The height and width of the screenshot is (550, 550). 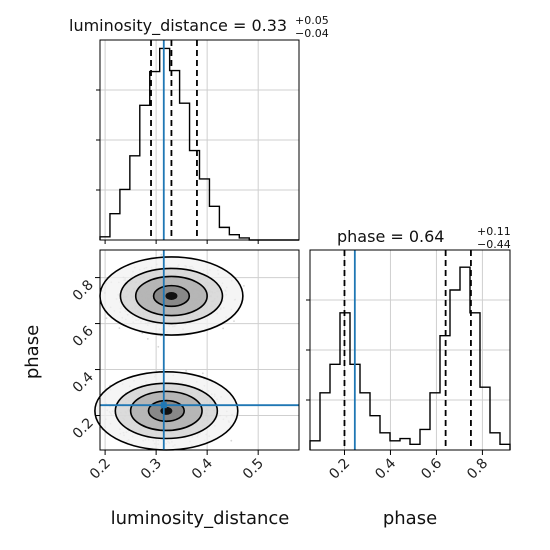 What do you see at coordinates (178, 26) in the screenshot?
I see `luminosity-distance-title: luminosity_distance = 0.33` at bounding box center [178, 26].